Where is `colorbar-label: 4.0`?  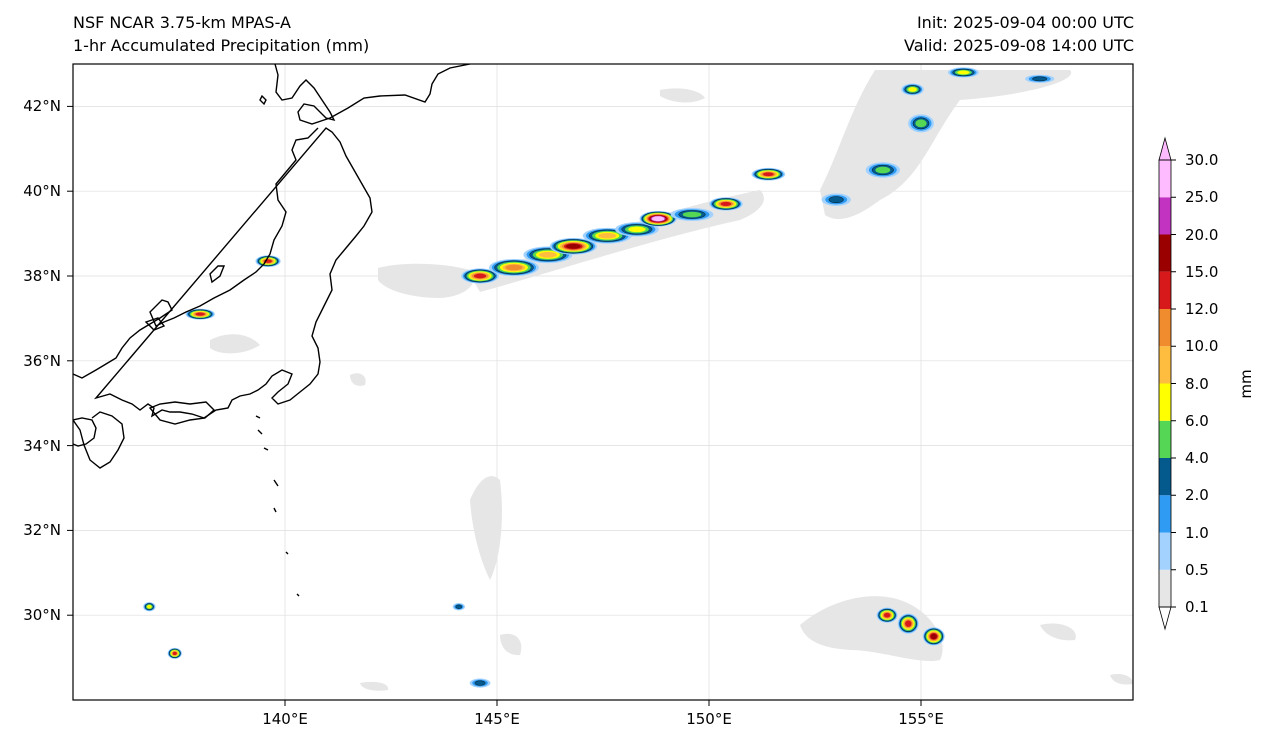 colorbar-label: 4.0 is located at coordinates (1197, 458).